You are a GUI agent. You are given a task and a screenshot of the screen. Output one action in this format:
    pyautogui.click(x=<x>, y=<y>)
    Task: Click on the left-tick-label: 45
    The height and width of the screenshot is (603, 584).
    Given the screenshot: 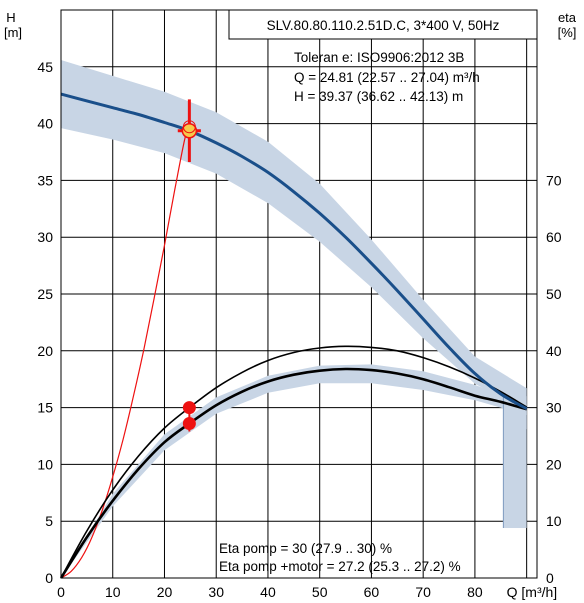 What is the action you would take?
    pyautogui.click(x=45, y=67)
    